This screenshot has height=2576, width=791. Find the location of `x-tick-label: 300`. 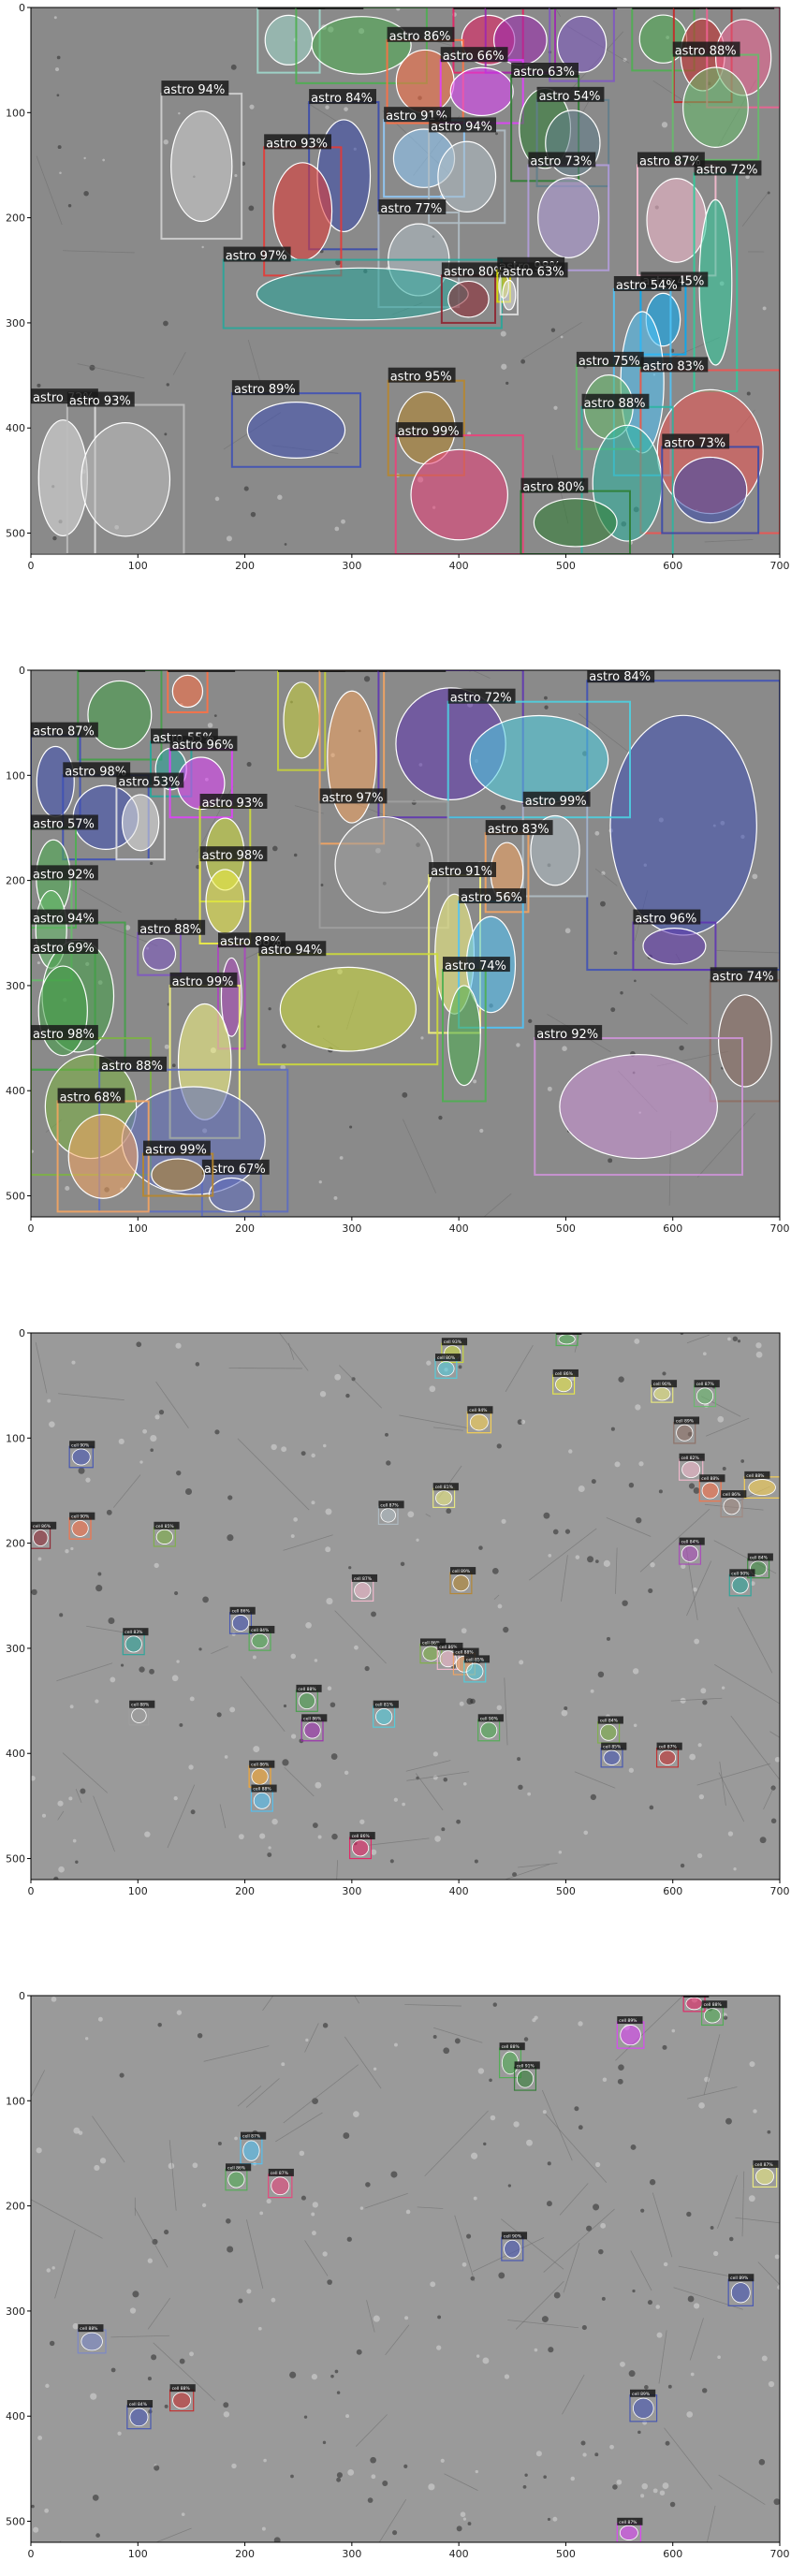

x-tick-label: 300 is located at coordinates (351, 1228).